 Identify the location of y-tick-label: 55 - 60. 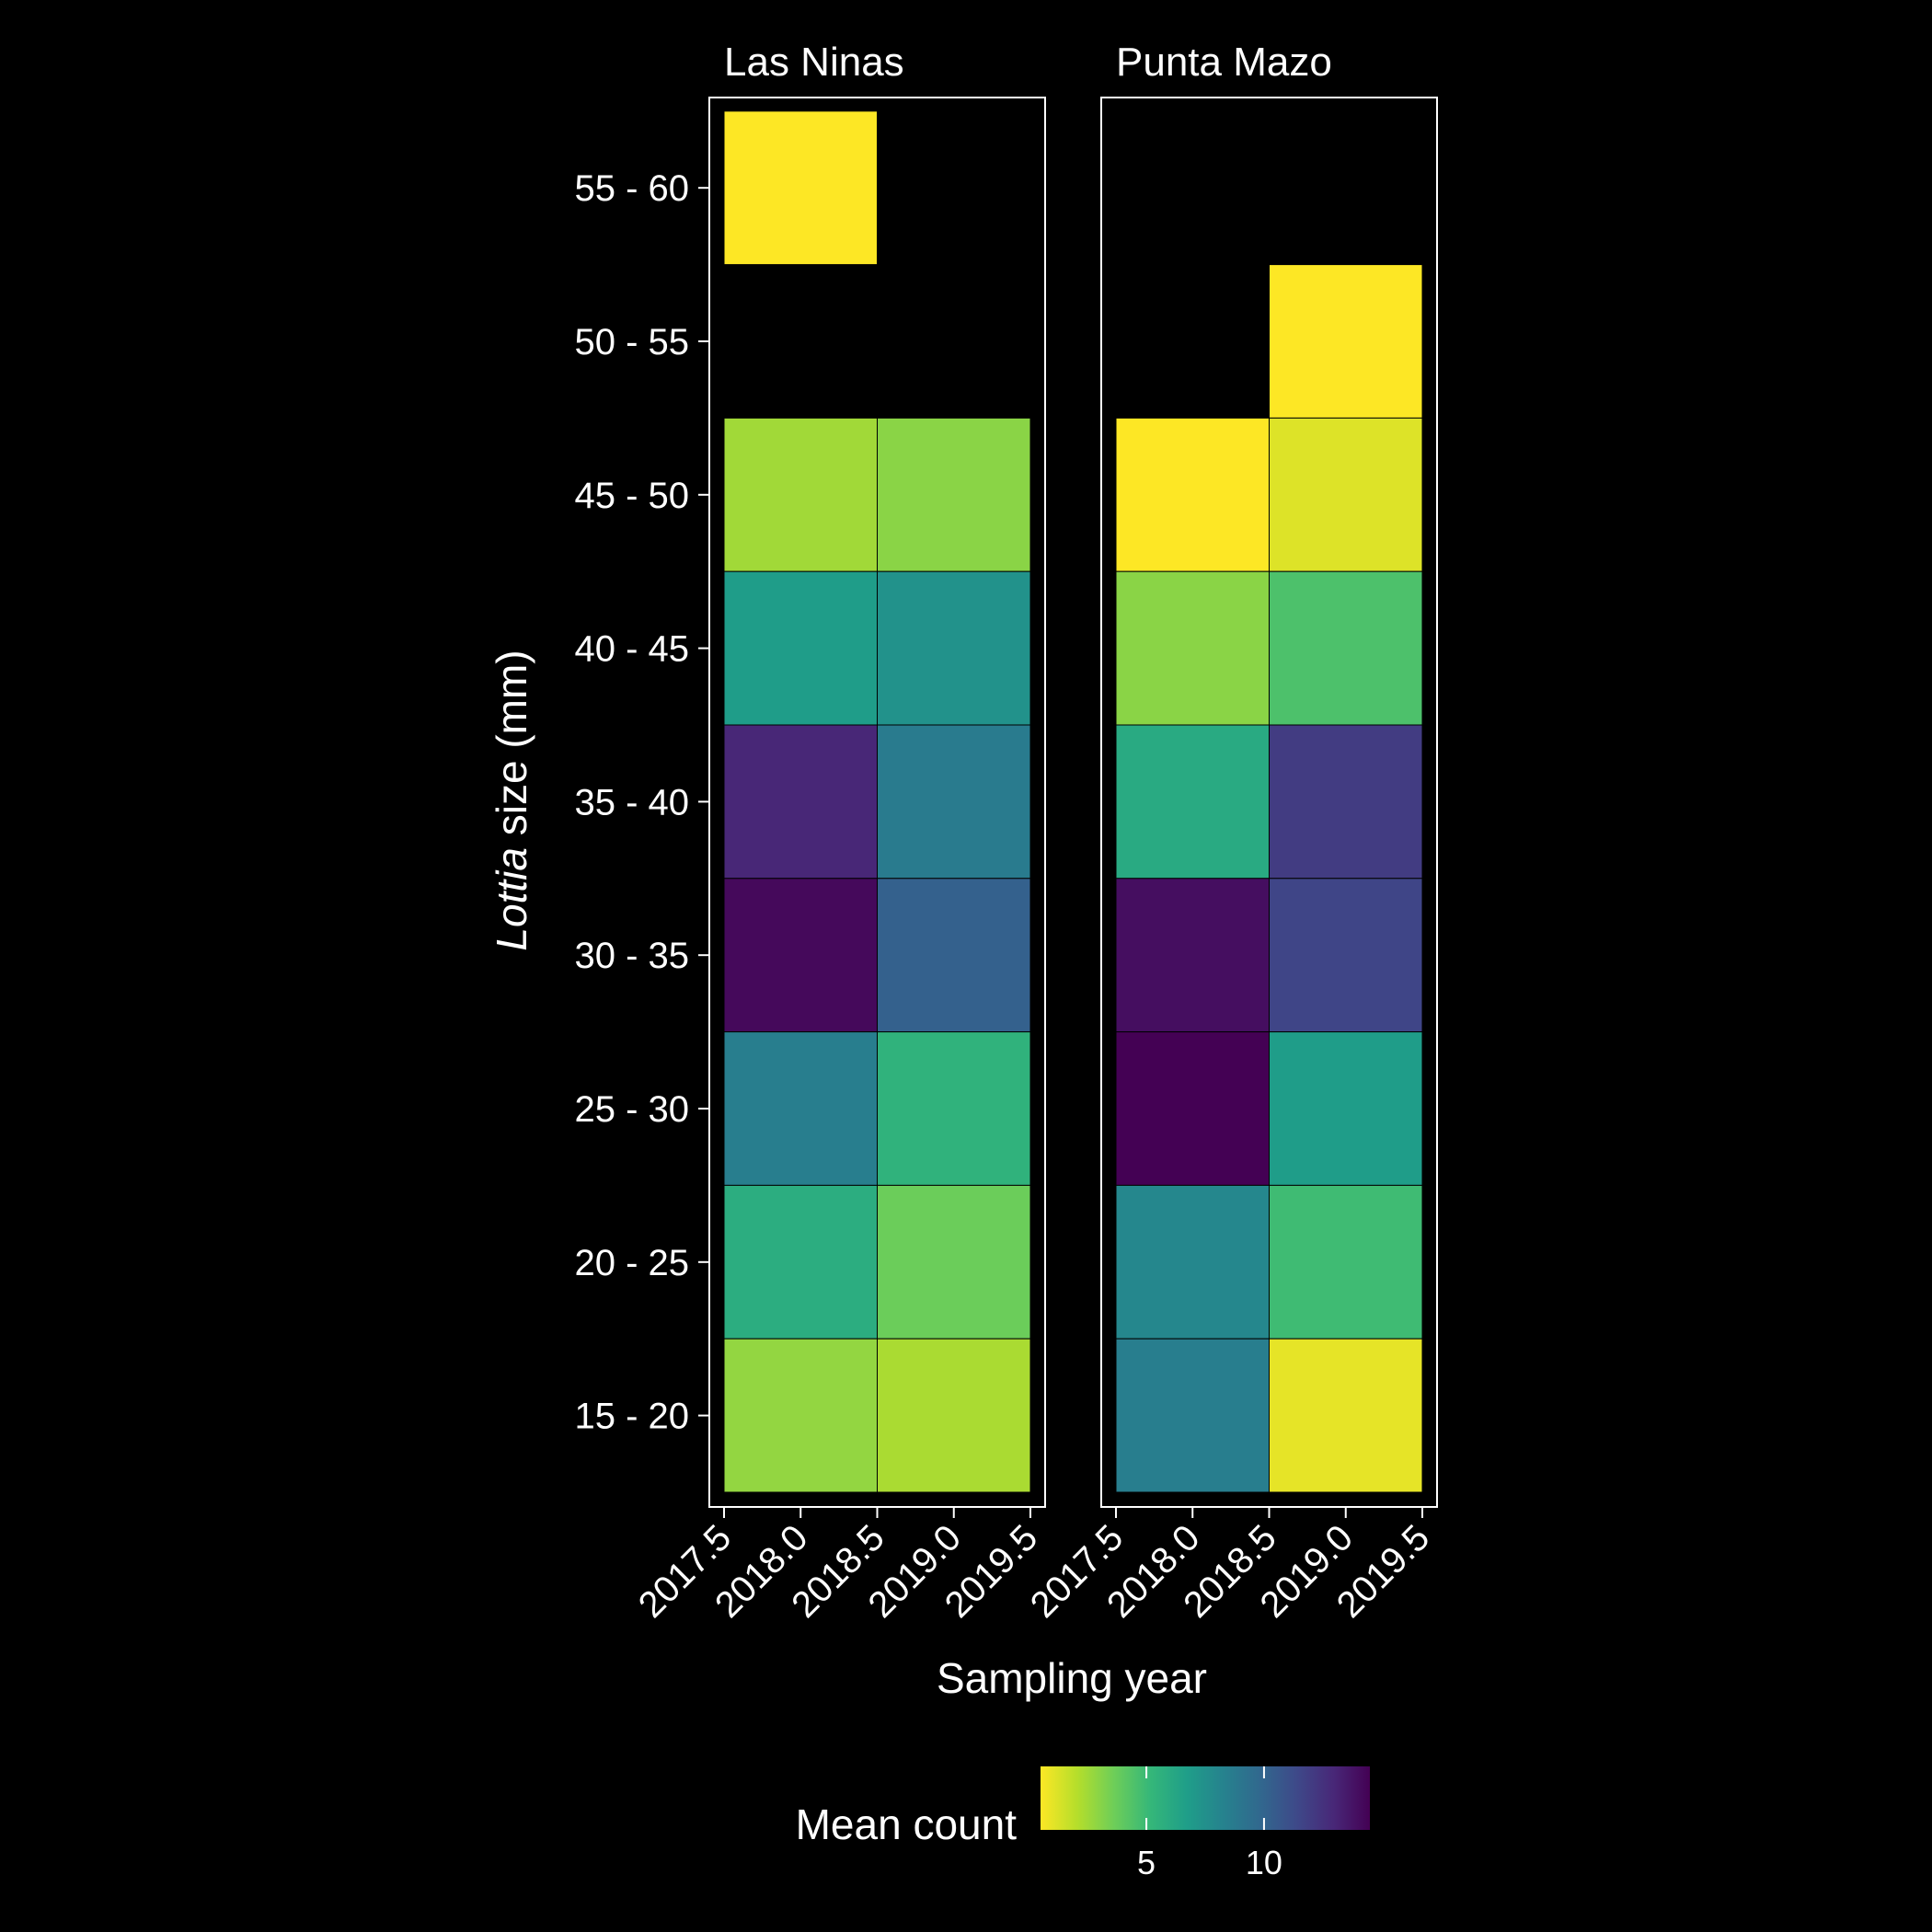
(631, 188).